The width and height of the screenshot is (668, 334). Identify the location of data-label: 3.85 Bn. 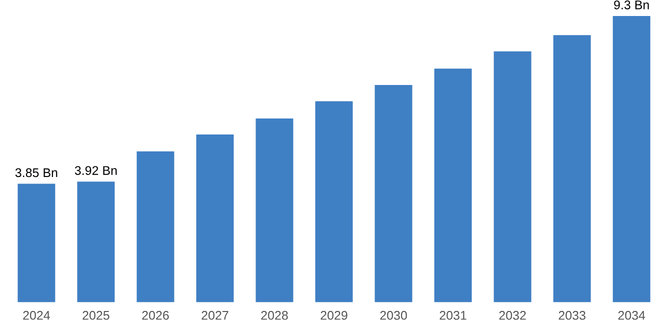
(36, 173).